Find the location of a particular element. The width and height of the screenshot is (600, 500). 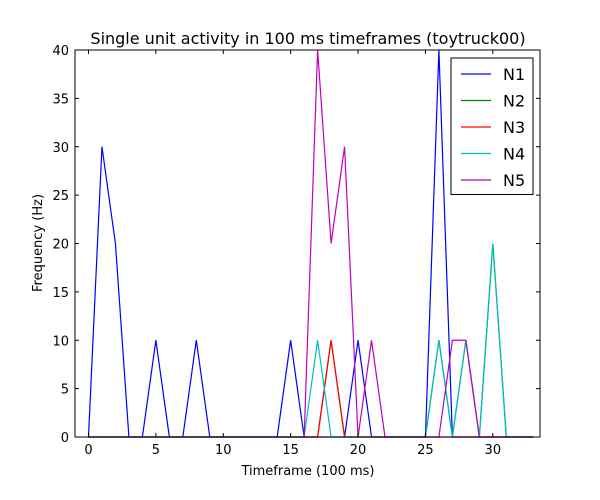

x-tick-label: 0 is located at coordinates (88, 450).